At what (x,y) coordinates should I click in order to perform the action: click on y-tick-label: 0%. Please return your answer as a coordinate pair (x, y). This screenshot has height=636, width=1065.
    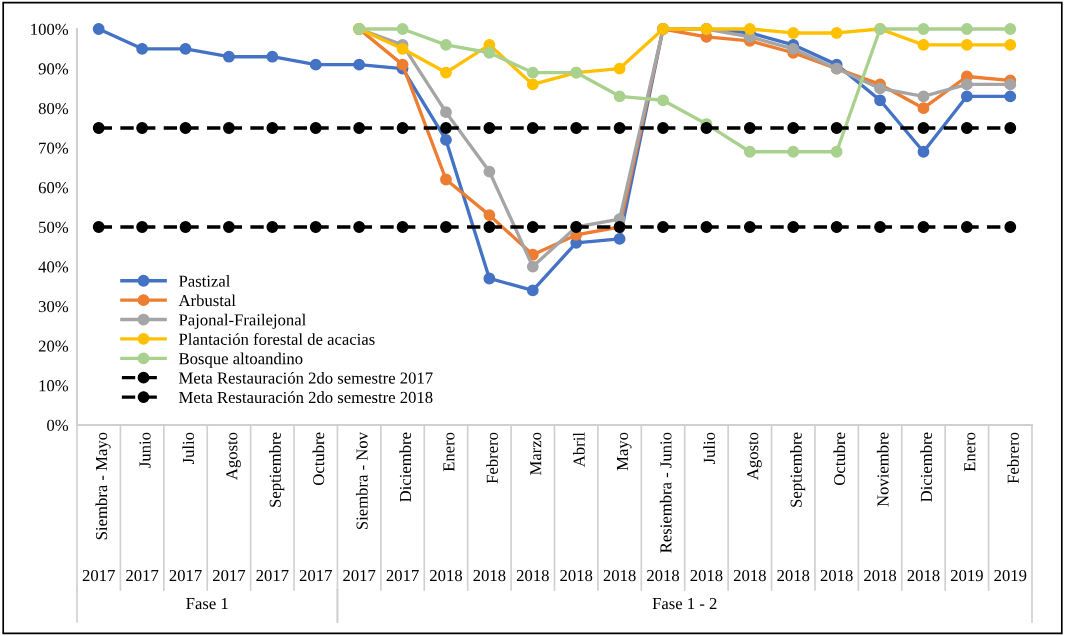
    Looking at the image, I should click on (58, 425).